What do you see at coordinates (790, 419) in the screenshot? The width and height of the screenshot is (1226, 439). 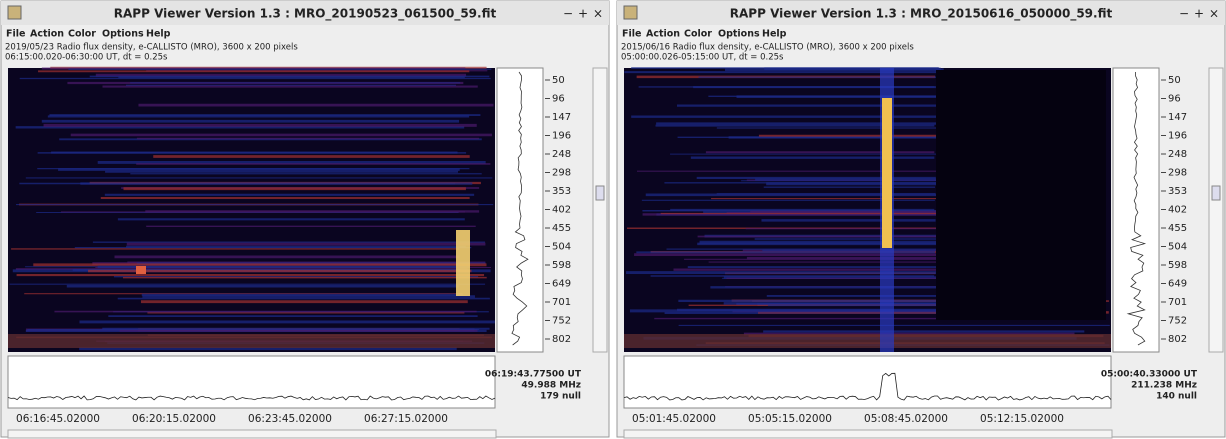 I see `time-tick-label: 05:05:15.02000` at bounding box center [790, 419].